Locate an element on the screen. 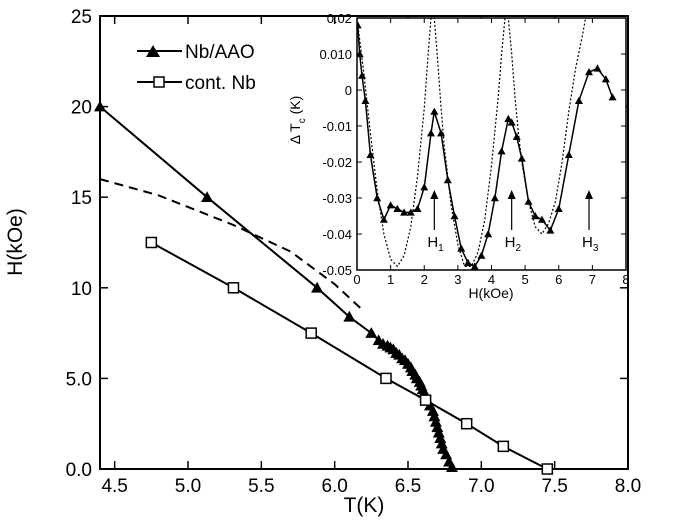 This screenshot has width=678, height=525. inset-x-tick-label: 5 is located at coordinates (525, 279).